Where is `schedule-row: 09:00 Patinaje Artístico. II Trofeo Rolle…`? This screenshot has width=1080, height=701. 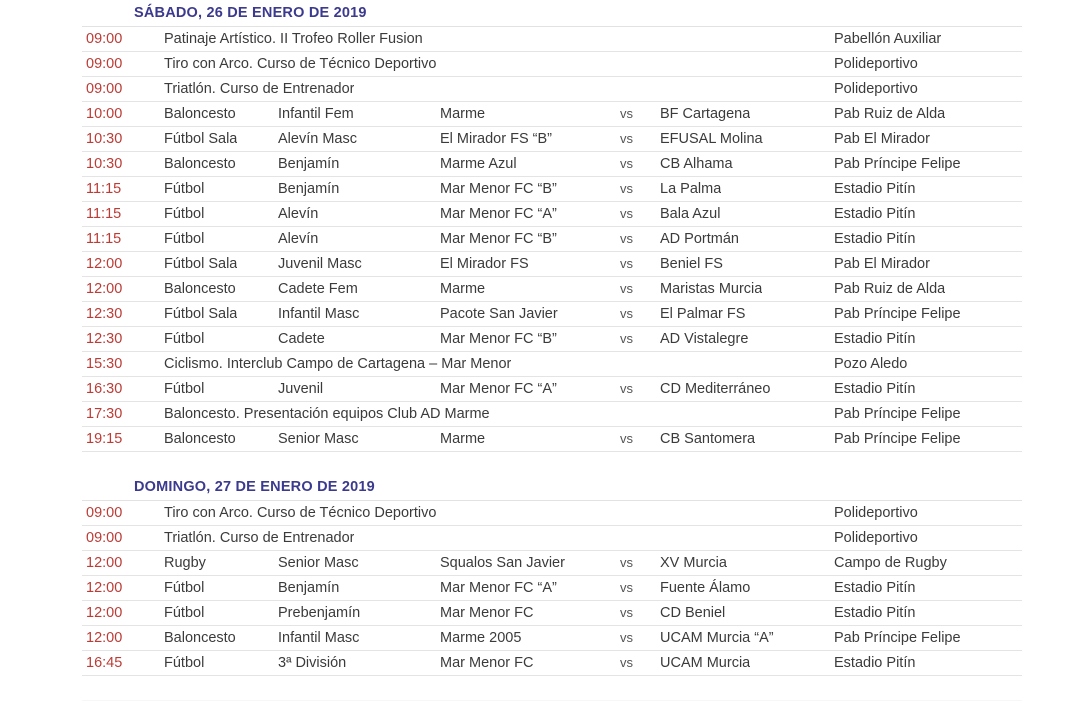 schedule-row: 09:00 Patinaje Artístico. II Trofeo Rolle… is located at coordinates (552, 39).